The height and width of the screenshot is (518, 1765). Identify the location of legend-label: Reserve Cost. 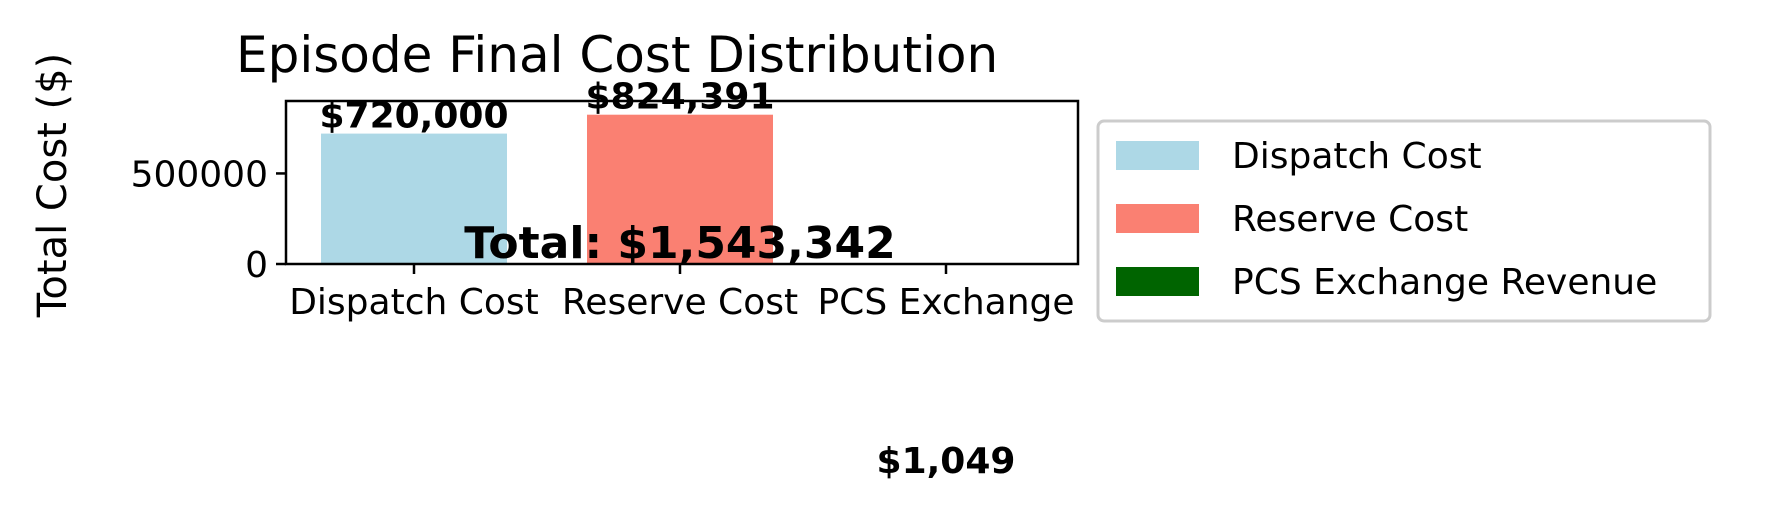
(1350, 219).